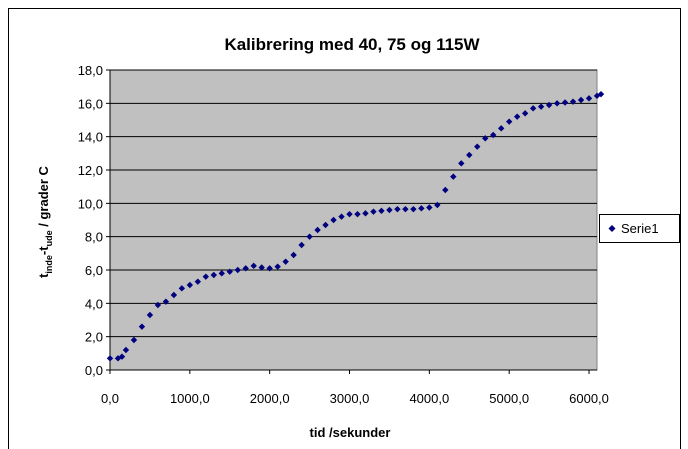 The image size is (688, 449). Describe the element at coordinates (429, 398) in the screenshot. I see `x-tick-label: 4000,0` at that location.